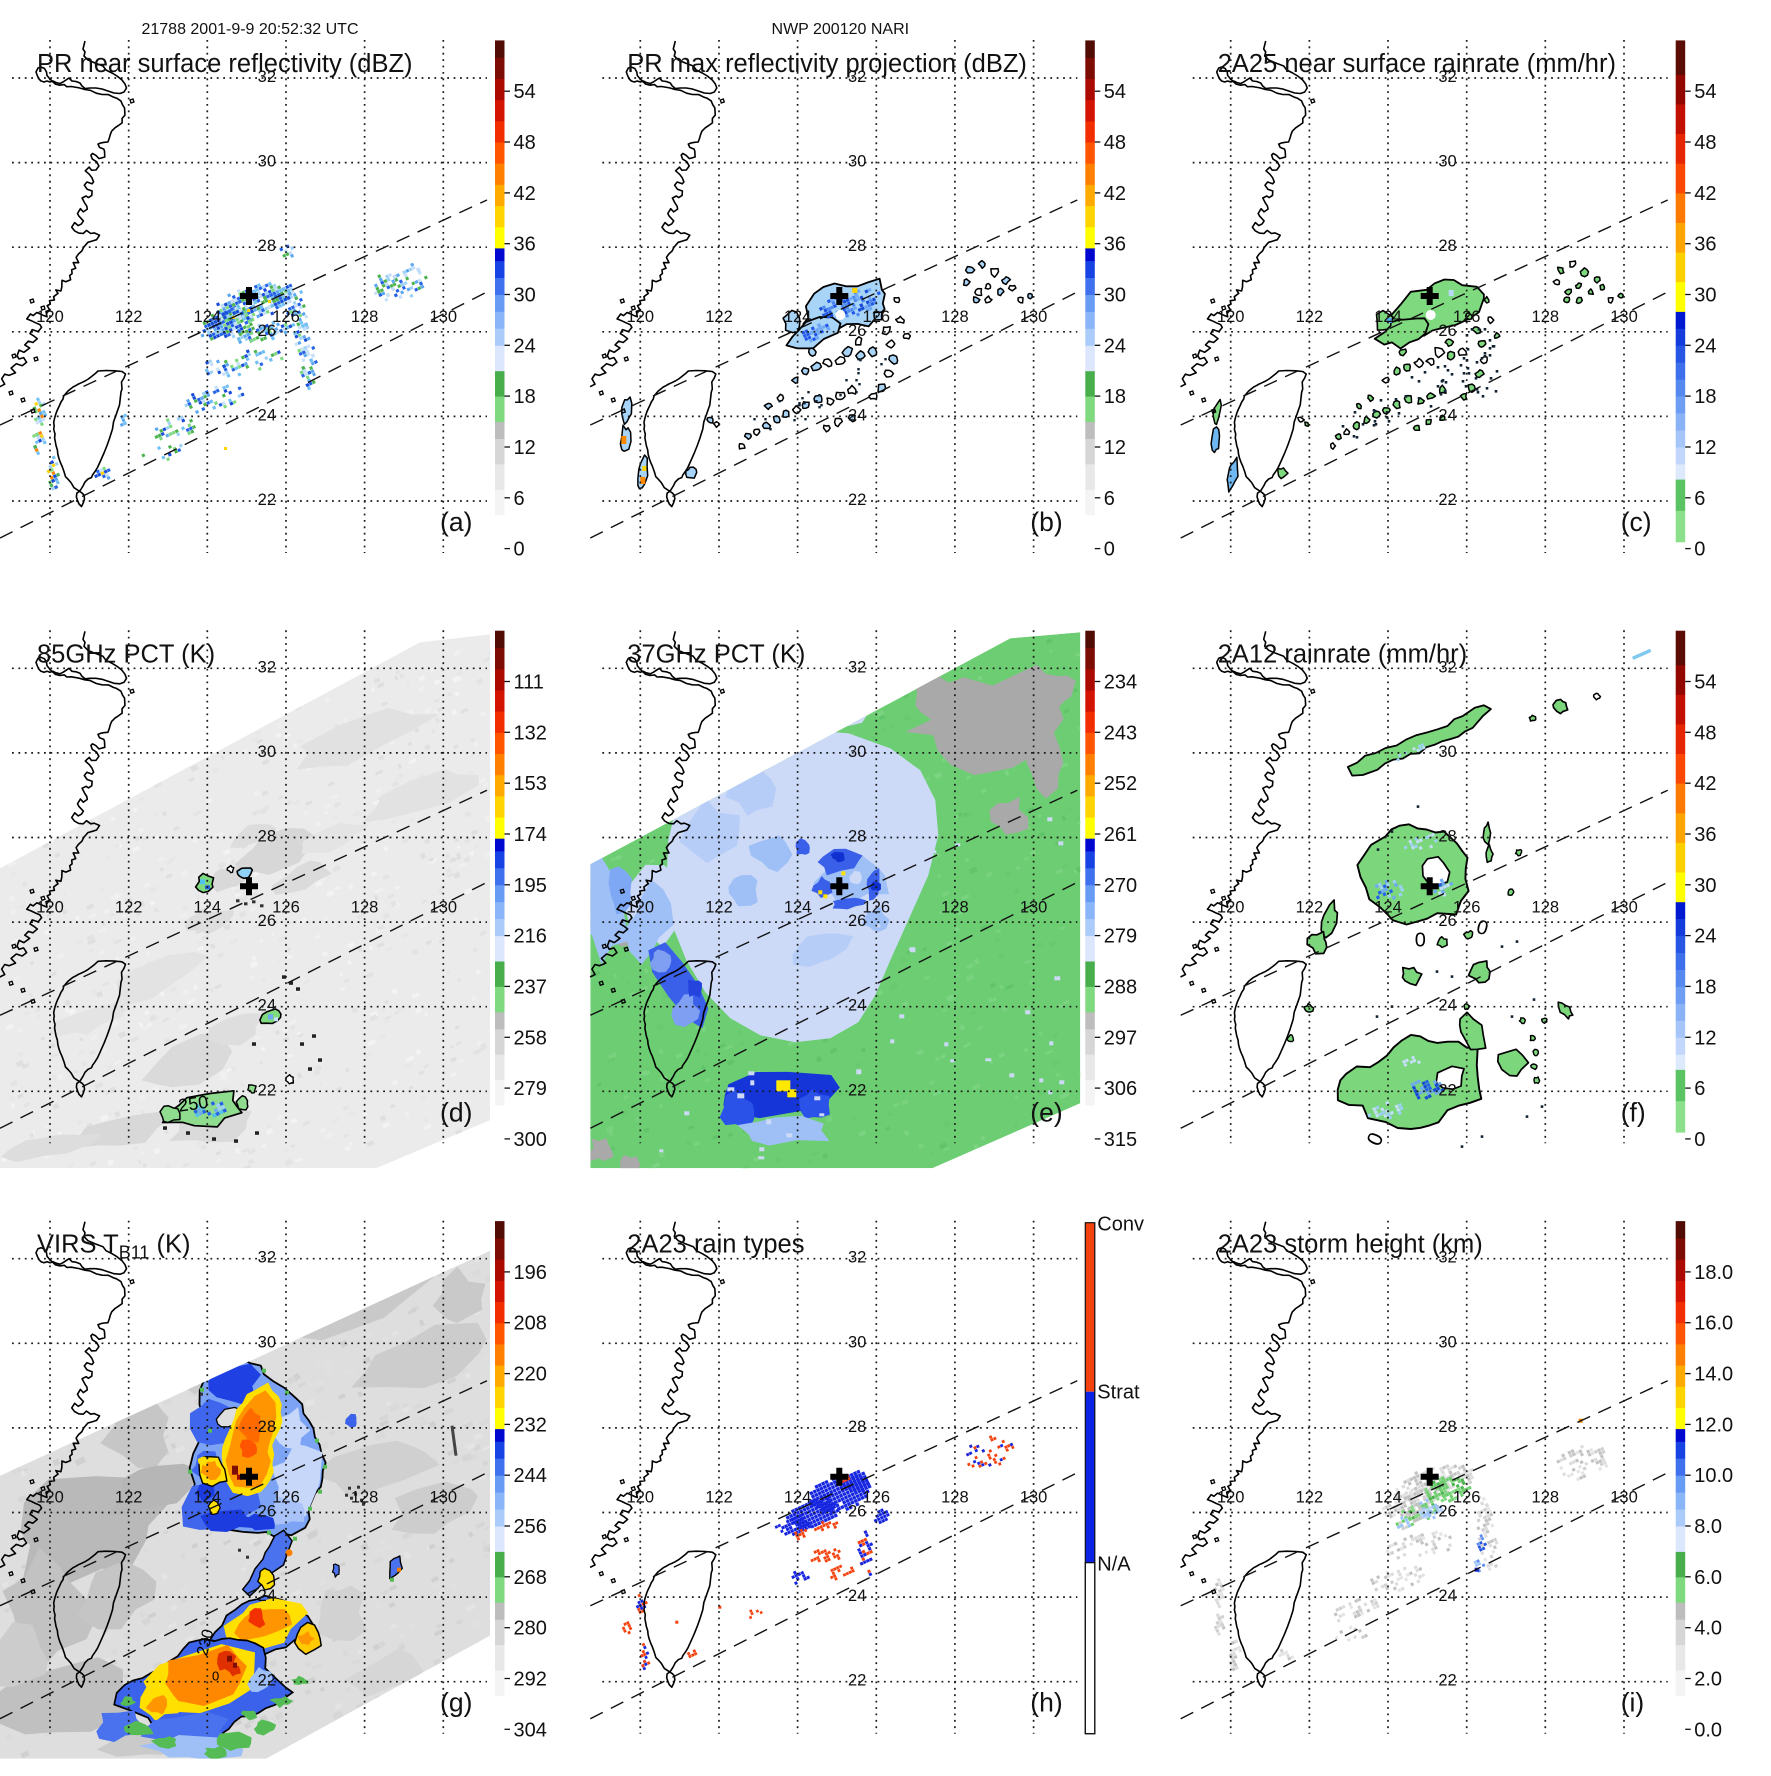  I want to click on svg-text: 237, so click(530, 987).